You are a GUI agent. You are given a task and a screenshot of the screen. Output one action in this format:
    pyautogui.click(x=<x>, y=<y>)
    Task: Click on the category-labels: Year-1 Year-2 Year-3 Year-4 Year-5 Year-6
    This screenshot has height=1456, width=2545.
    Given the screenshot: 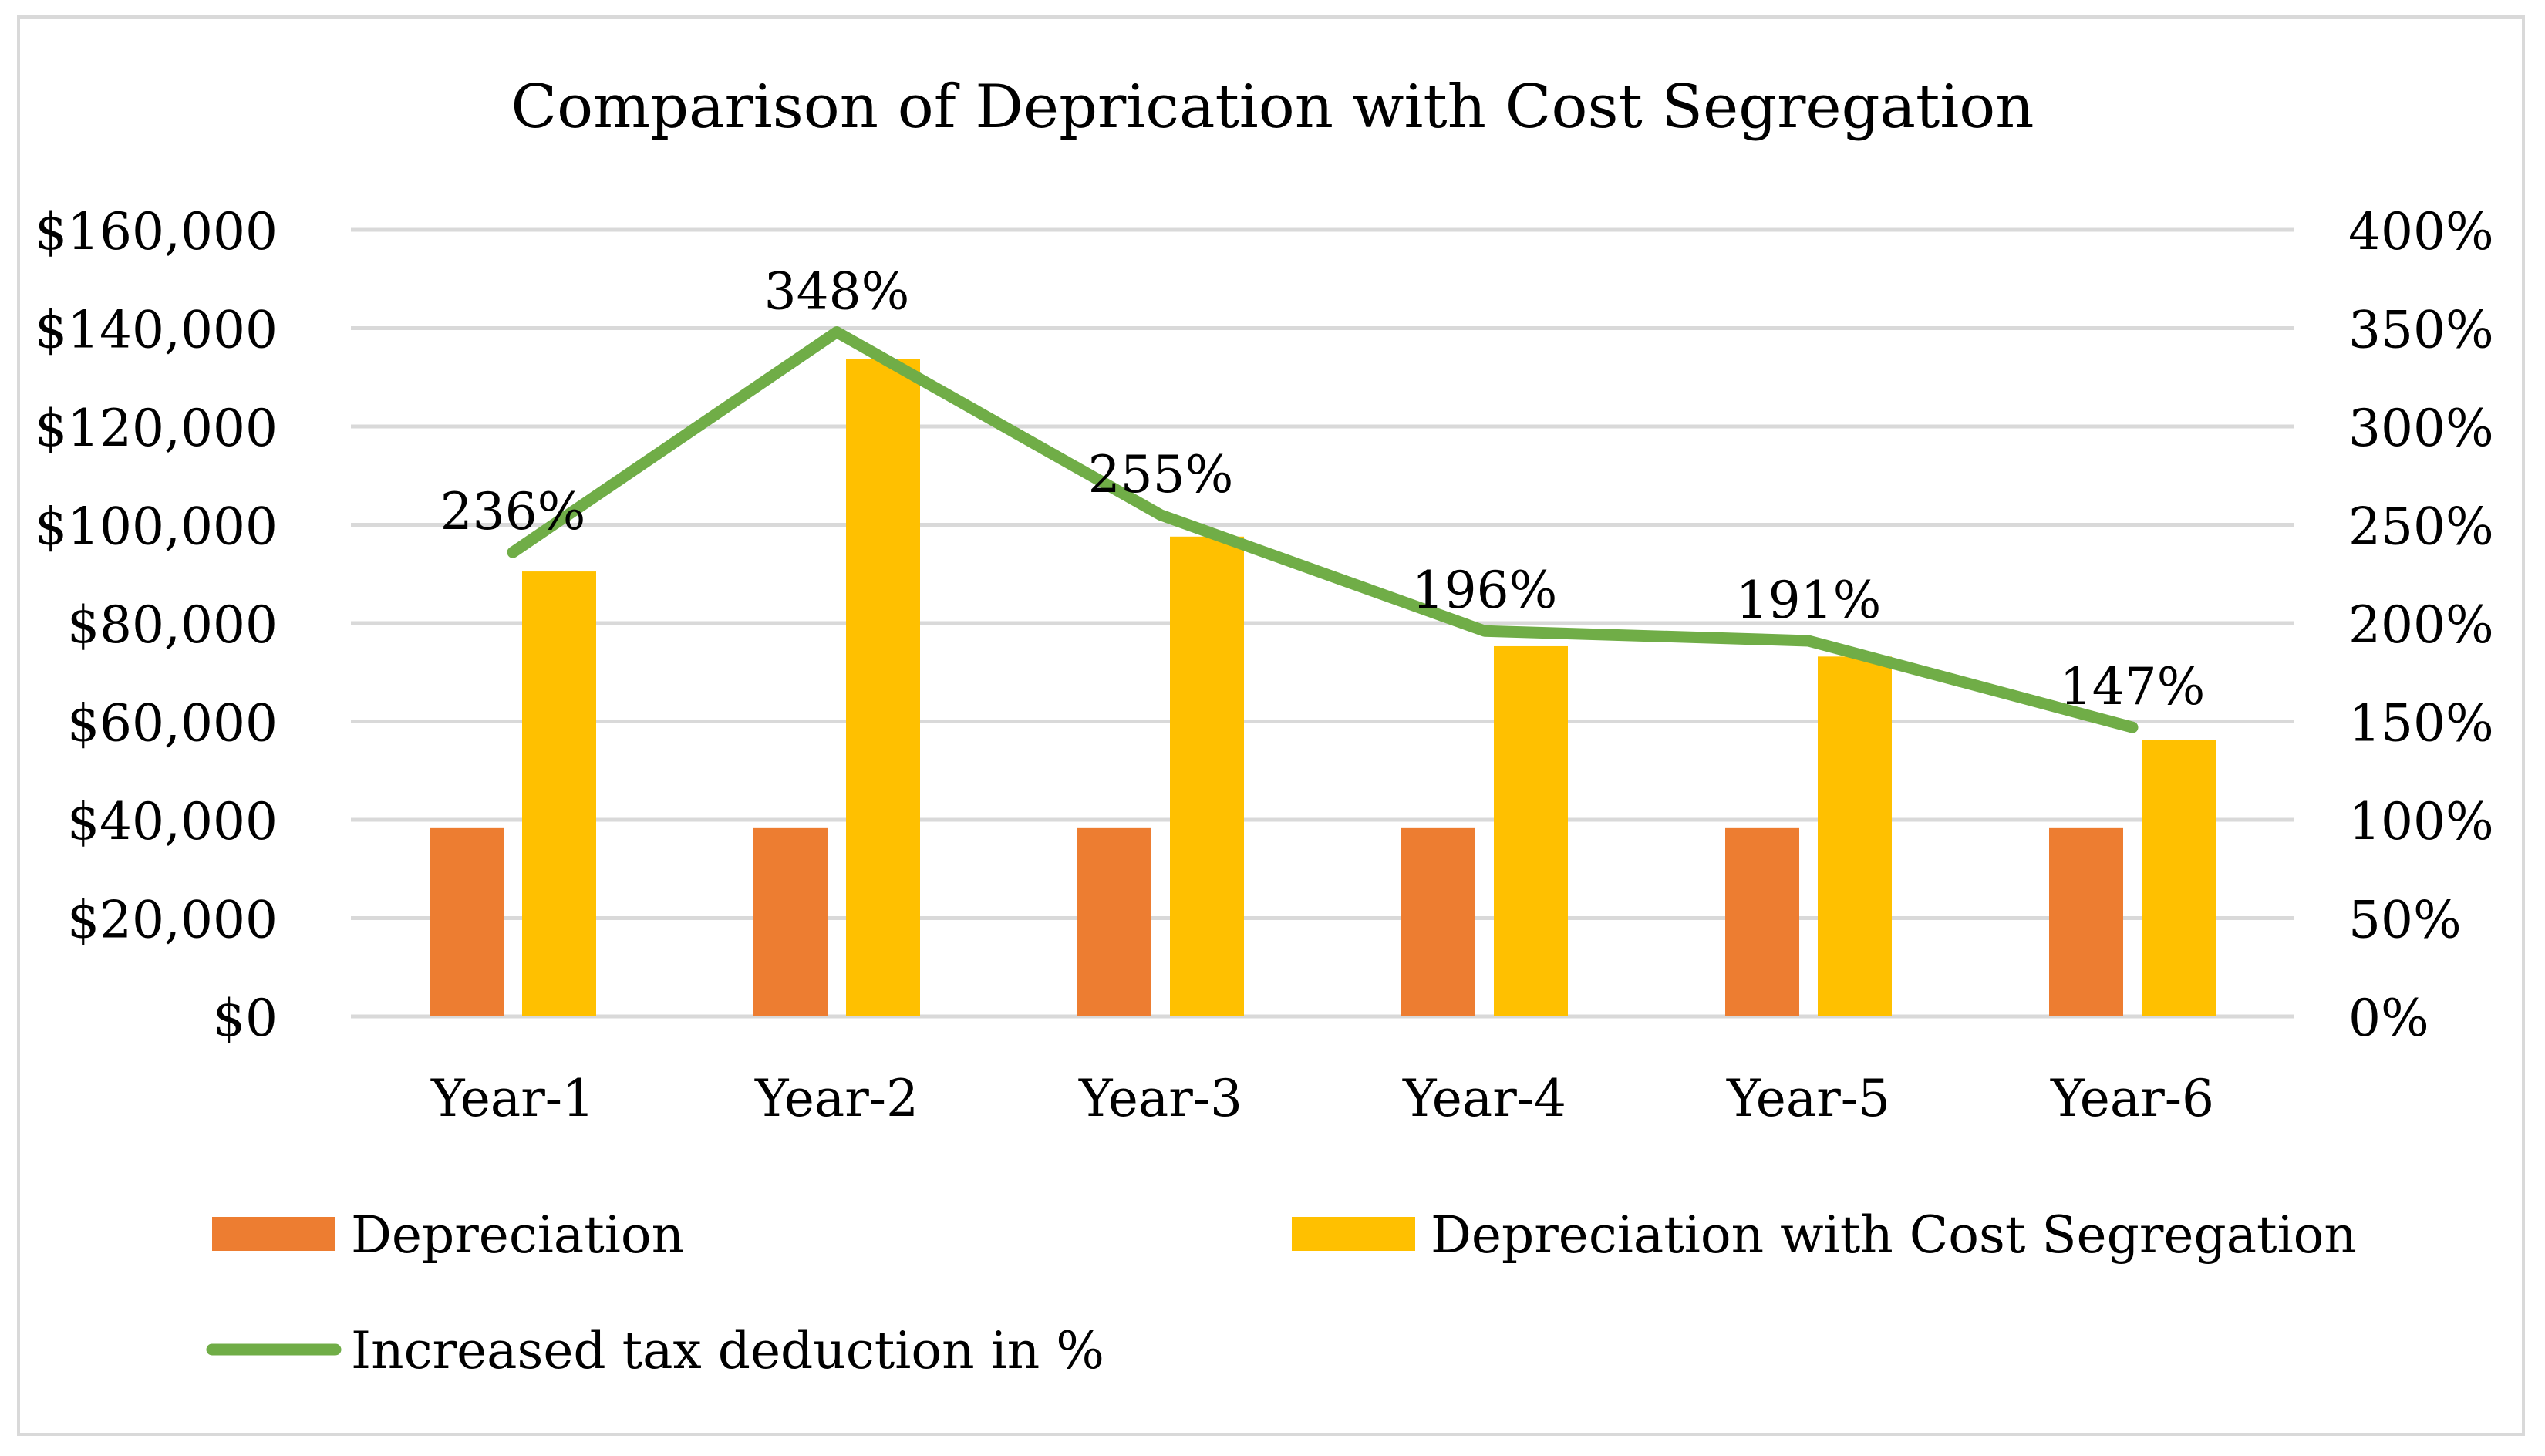 What is the action you would take?
    pyautogui.click(x=1322, y=1099)
    